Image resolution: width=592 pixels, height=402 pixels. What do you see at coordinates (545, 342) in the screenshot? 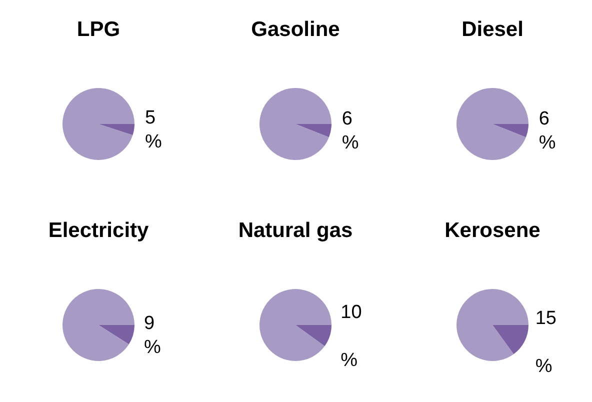
I see `text: 15 %` at bounding box center [545, 342].